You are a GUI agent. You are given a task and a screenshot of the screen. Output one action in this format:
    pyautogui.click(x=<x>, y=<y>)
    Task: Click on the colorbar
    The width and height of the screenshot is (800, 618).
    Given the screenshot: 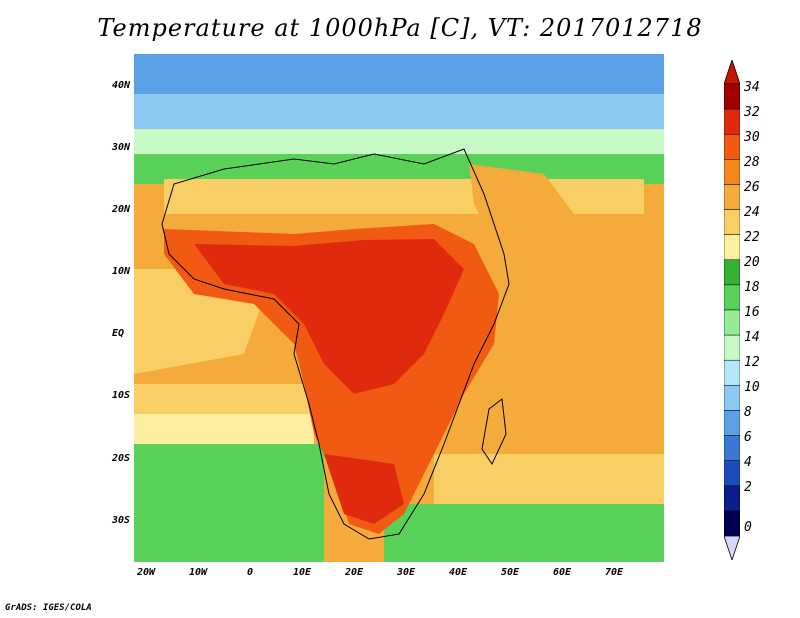 What is the action you would take?
    pyautogui.click(x=732, y=310)
    